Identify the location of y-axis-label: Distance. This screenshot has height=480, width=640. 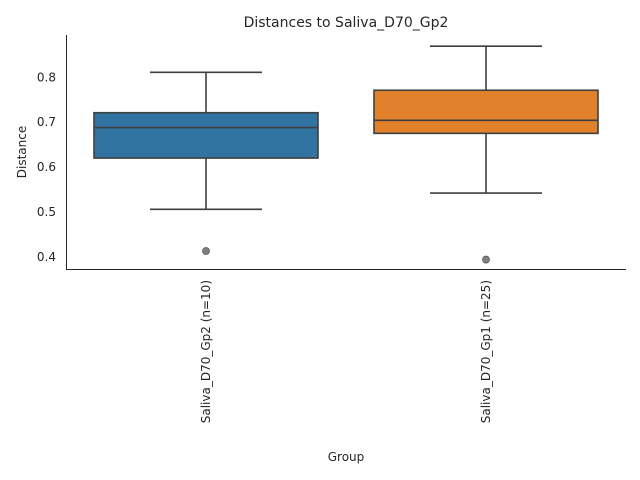
(22, 152).